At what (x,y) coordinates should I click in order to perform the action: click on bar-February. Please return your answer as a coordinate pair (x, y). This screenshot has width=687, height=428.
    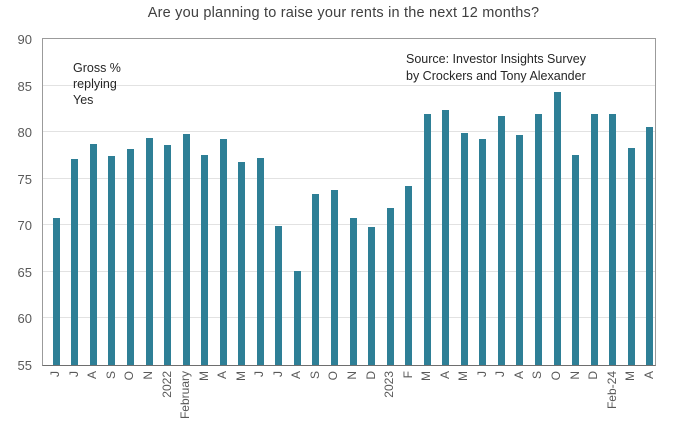
    Looking at the image, I should click on (186, 249).